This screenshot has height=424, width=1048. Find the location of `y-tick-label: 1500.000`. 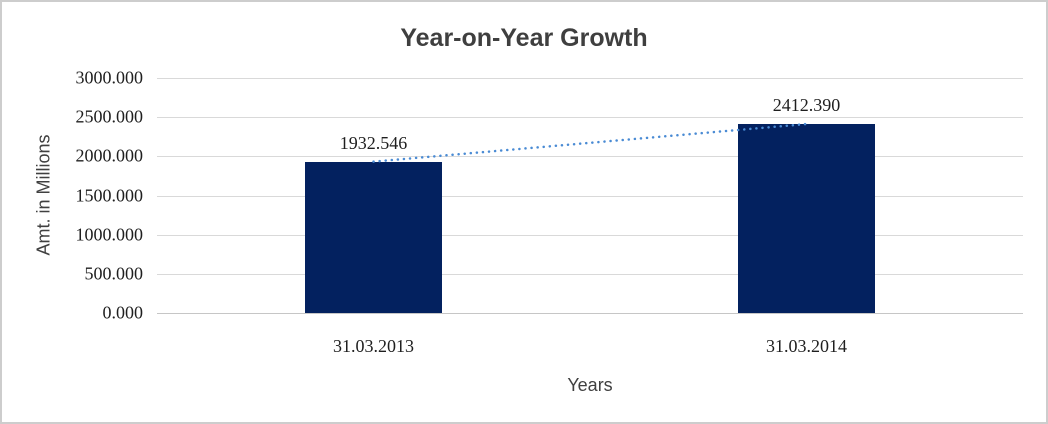

y-tick-label: 1500.000 is located at coordinates (109, 195).